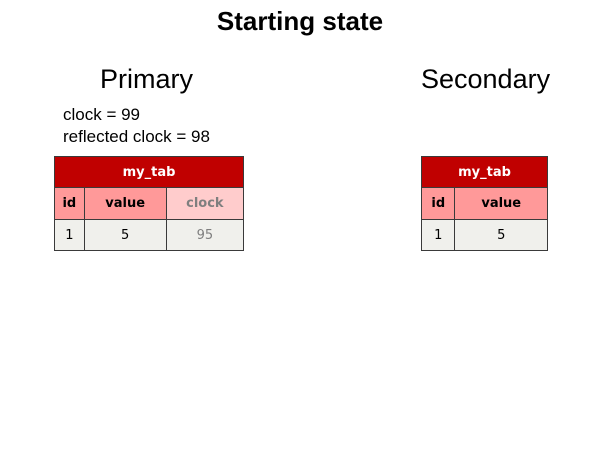 The width and height of the screenshot is (600, 463). What do you see at coordinates (125, 235) in the screenshot?
I see `primary-cell-value: 5` at bounding box center [125, 235].